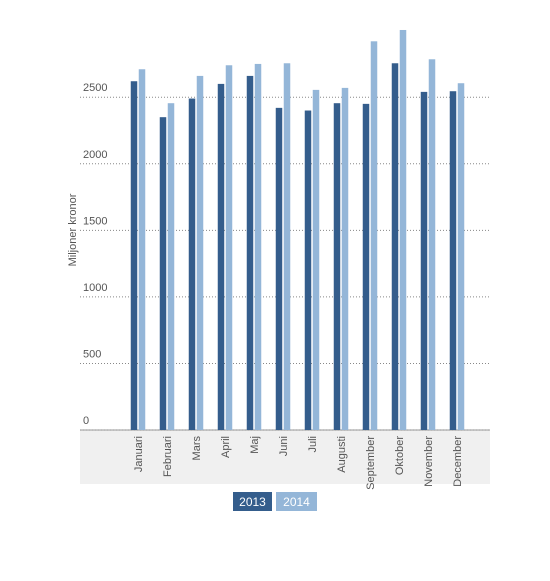  Describe the element at coordinates (92, 354) in the screenshot. I see `y-tick-label: 500` at that location.